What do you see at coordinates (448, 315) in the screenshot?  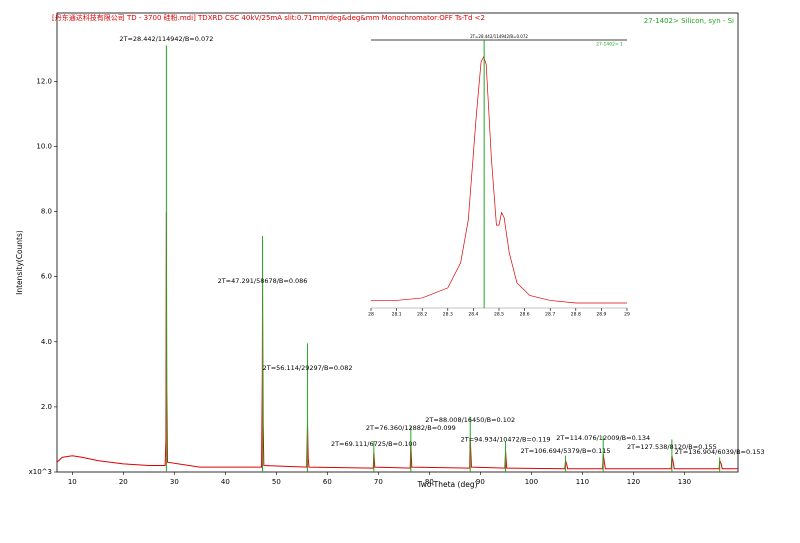 I see `x-tick-label: 28.3` at bounding box center [448, 315].